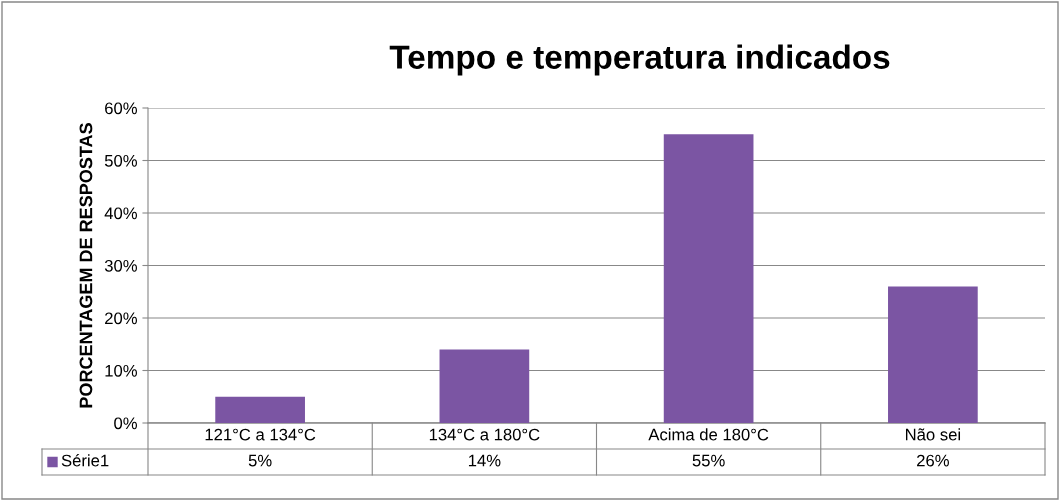 The image size is (1060, 501). I want to click on y-tick-label: 50%, so click(120, 160).